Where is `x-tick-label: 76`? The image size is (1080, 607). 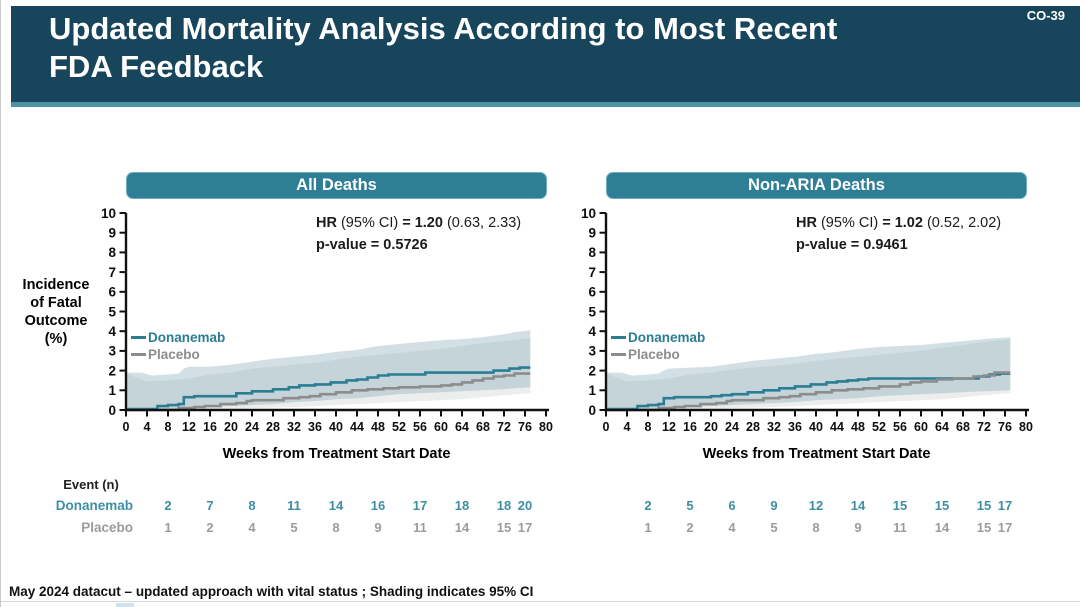
x-tick-label: 76 is located at coordinates (1005, 427).